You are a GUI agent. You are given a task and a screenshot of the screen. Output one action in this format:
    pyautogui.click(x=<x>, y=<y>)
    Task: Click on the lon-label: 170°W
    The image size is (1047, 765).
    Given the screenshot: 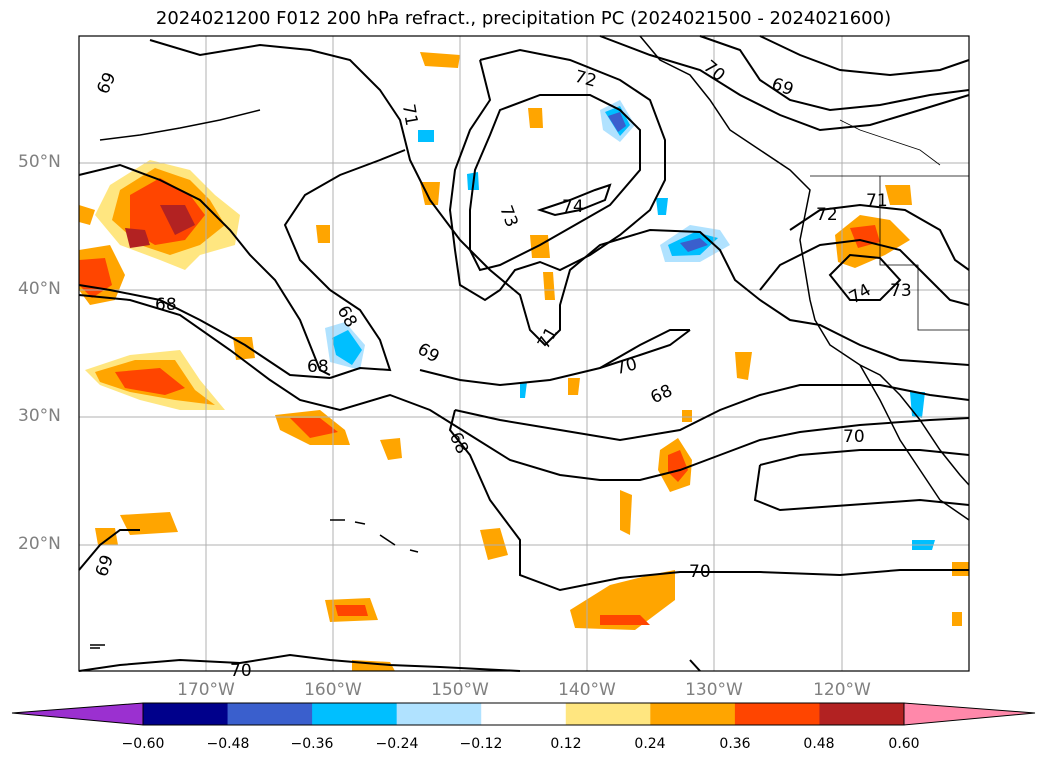 What is the action you would take?
    pyautogui.click(x=206, y=690)
    